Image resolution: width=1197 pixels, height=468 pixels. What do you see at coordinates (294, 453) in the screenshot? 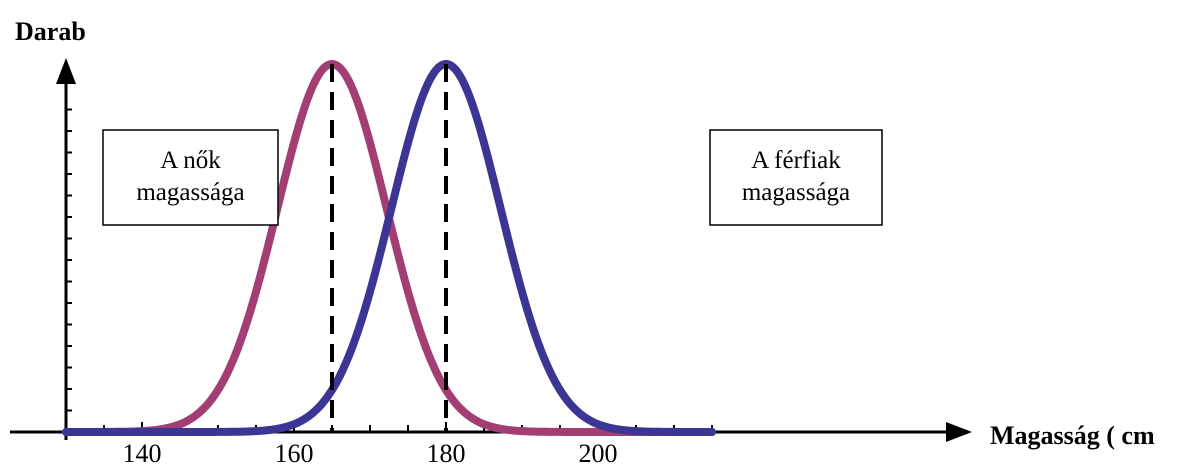
I see `x-tick-label: 160` at bounding box center [294, 453].